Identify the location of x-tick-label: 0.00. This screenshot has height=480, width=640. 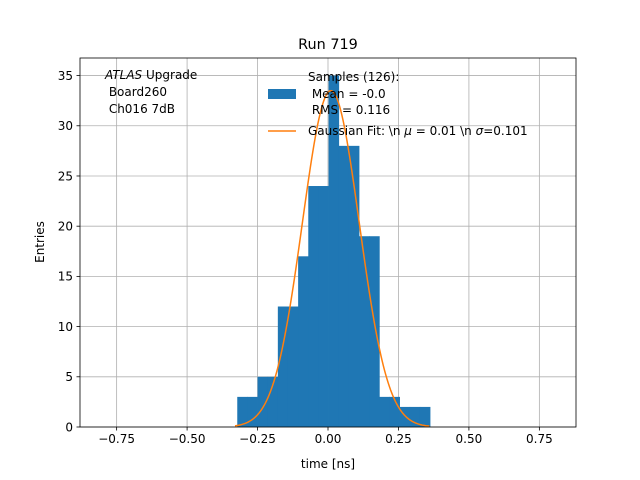
(328, 439).